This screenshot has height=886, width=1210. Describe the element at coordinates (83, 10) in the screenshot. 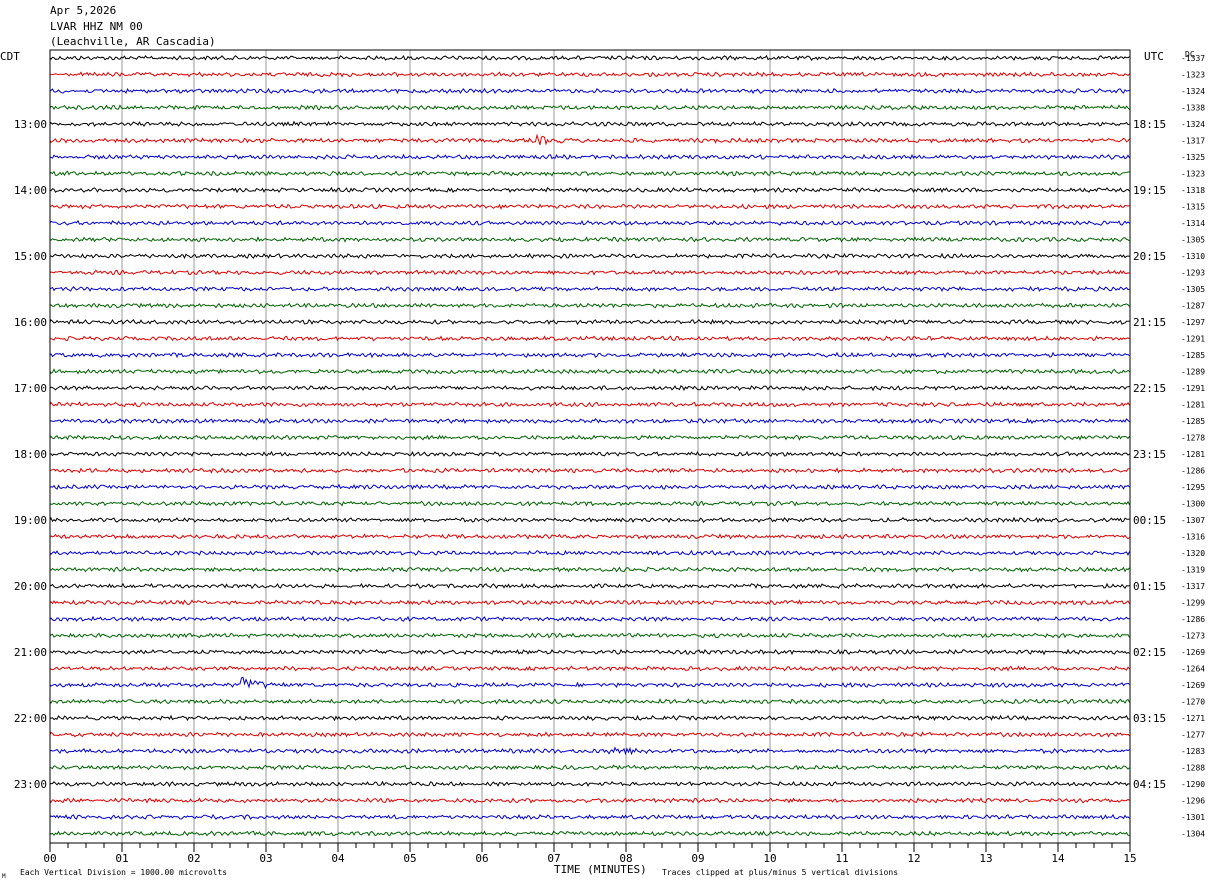

I see `header-date: Apr 5,2026` at that location.